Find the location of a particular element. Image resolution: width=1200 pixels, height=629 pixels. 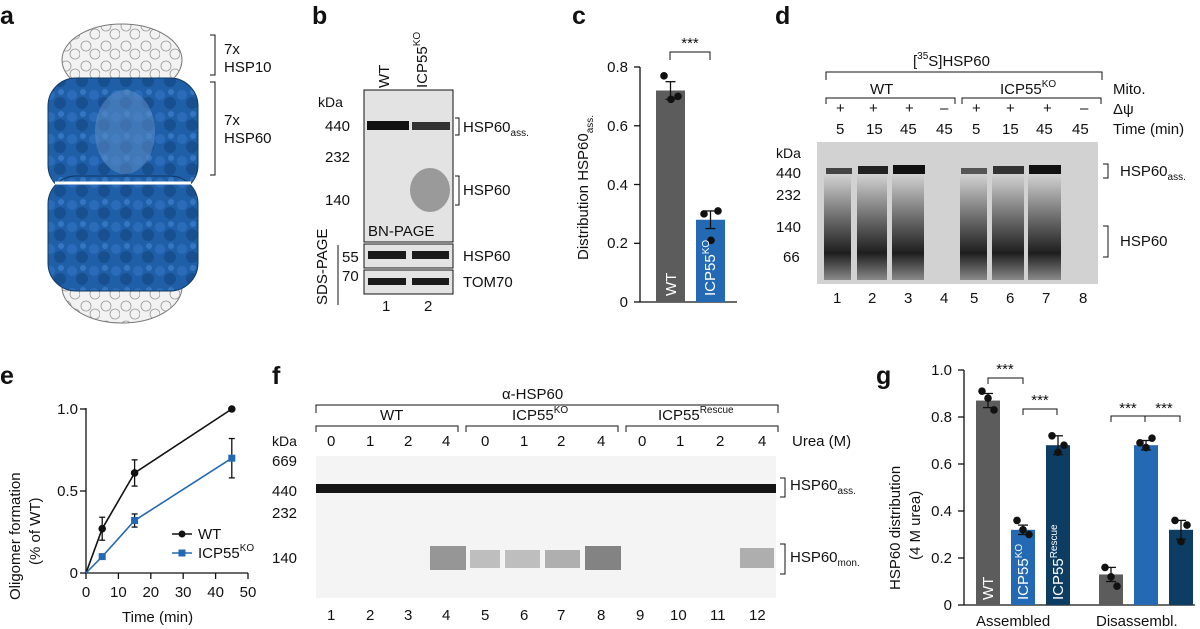

d-row-time: Time (min) is located at coordinates (1148, 129).